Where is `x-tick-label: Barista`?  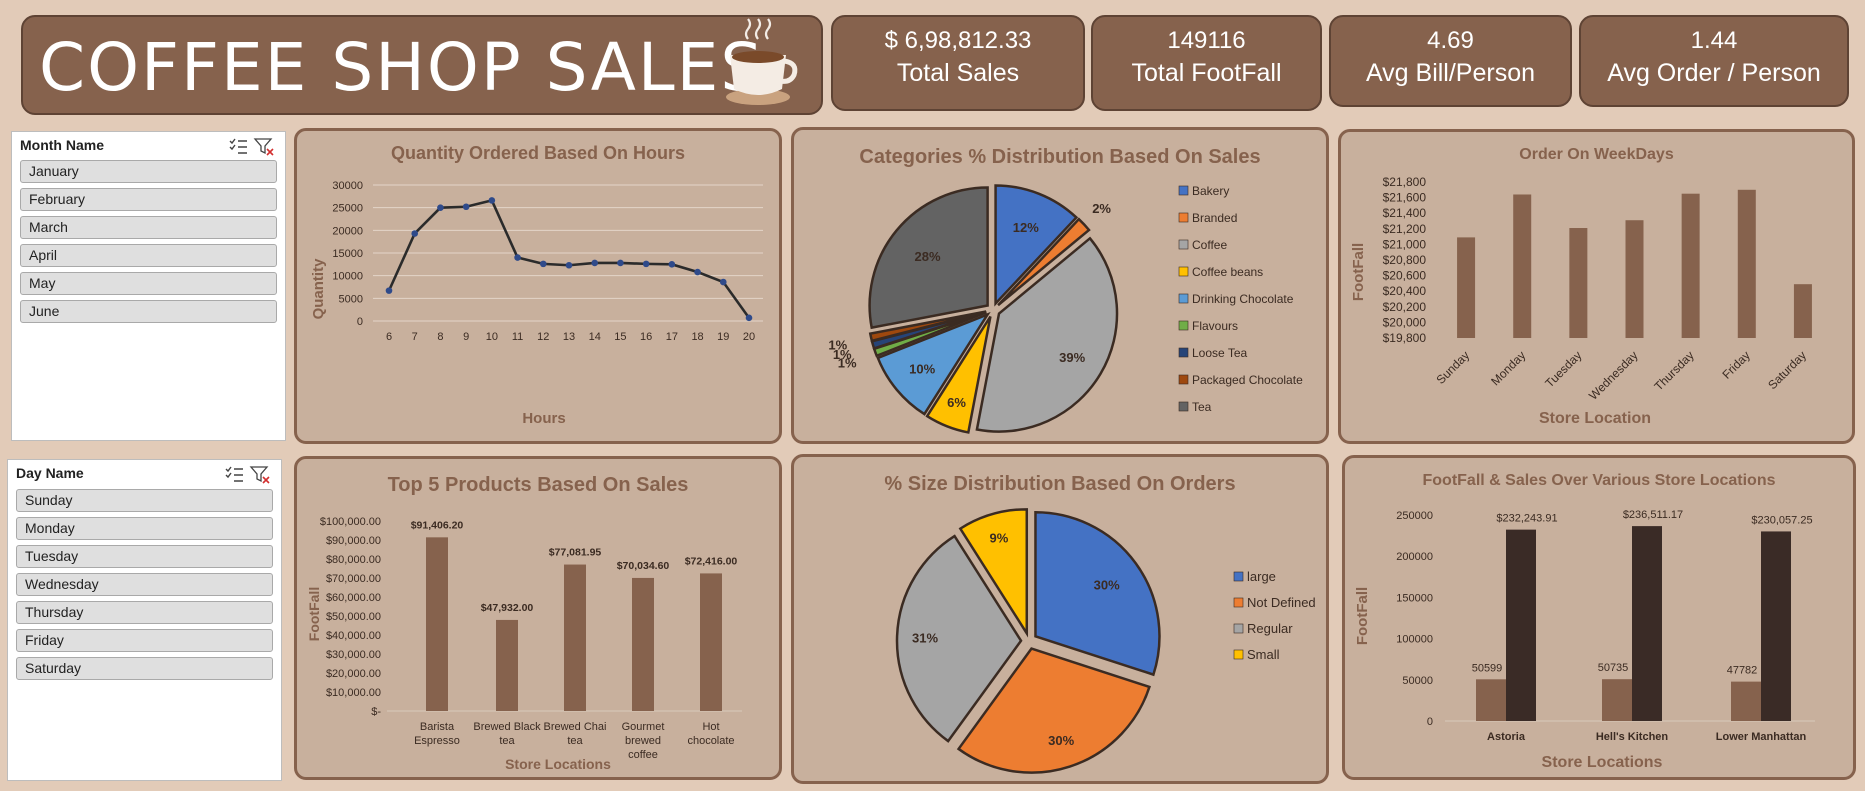 x-tick-label: Barista is located at coordinates (437, 727).